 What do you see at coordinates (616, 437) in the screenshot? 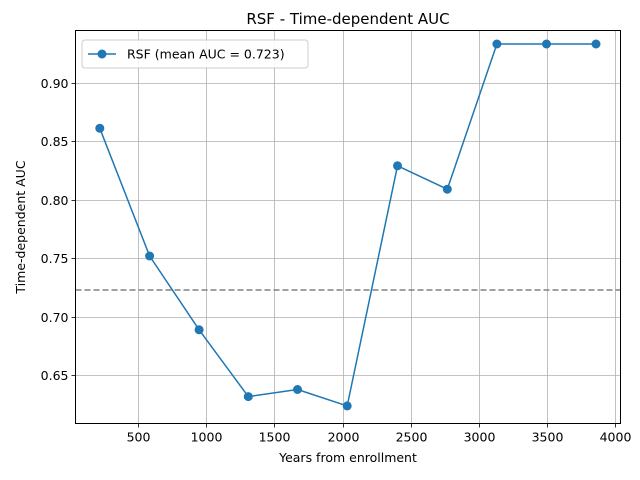
I see `x-tick-label: 4000` at bounding box center [616, 437].